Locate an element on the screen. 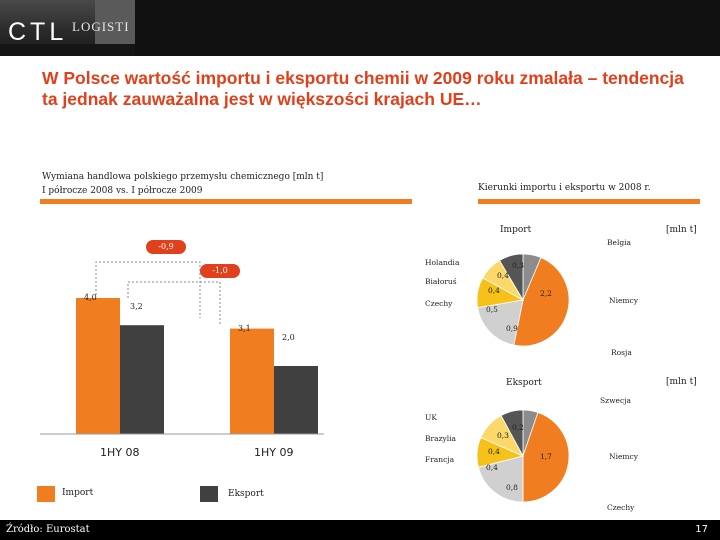 This screenshot has height=540, width=720. import-pie-title: Import is located at coordinates (516, 230).